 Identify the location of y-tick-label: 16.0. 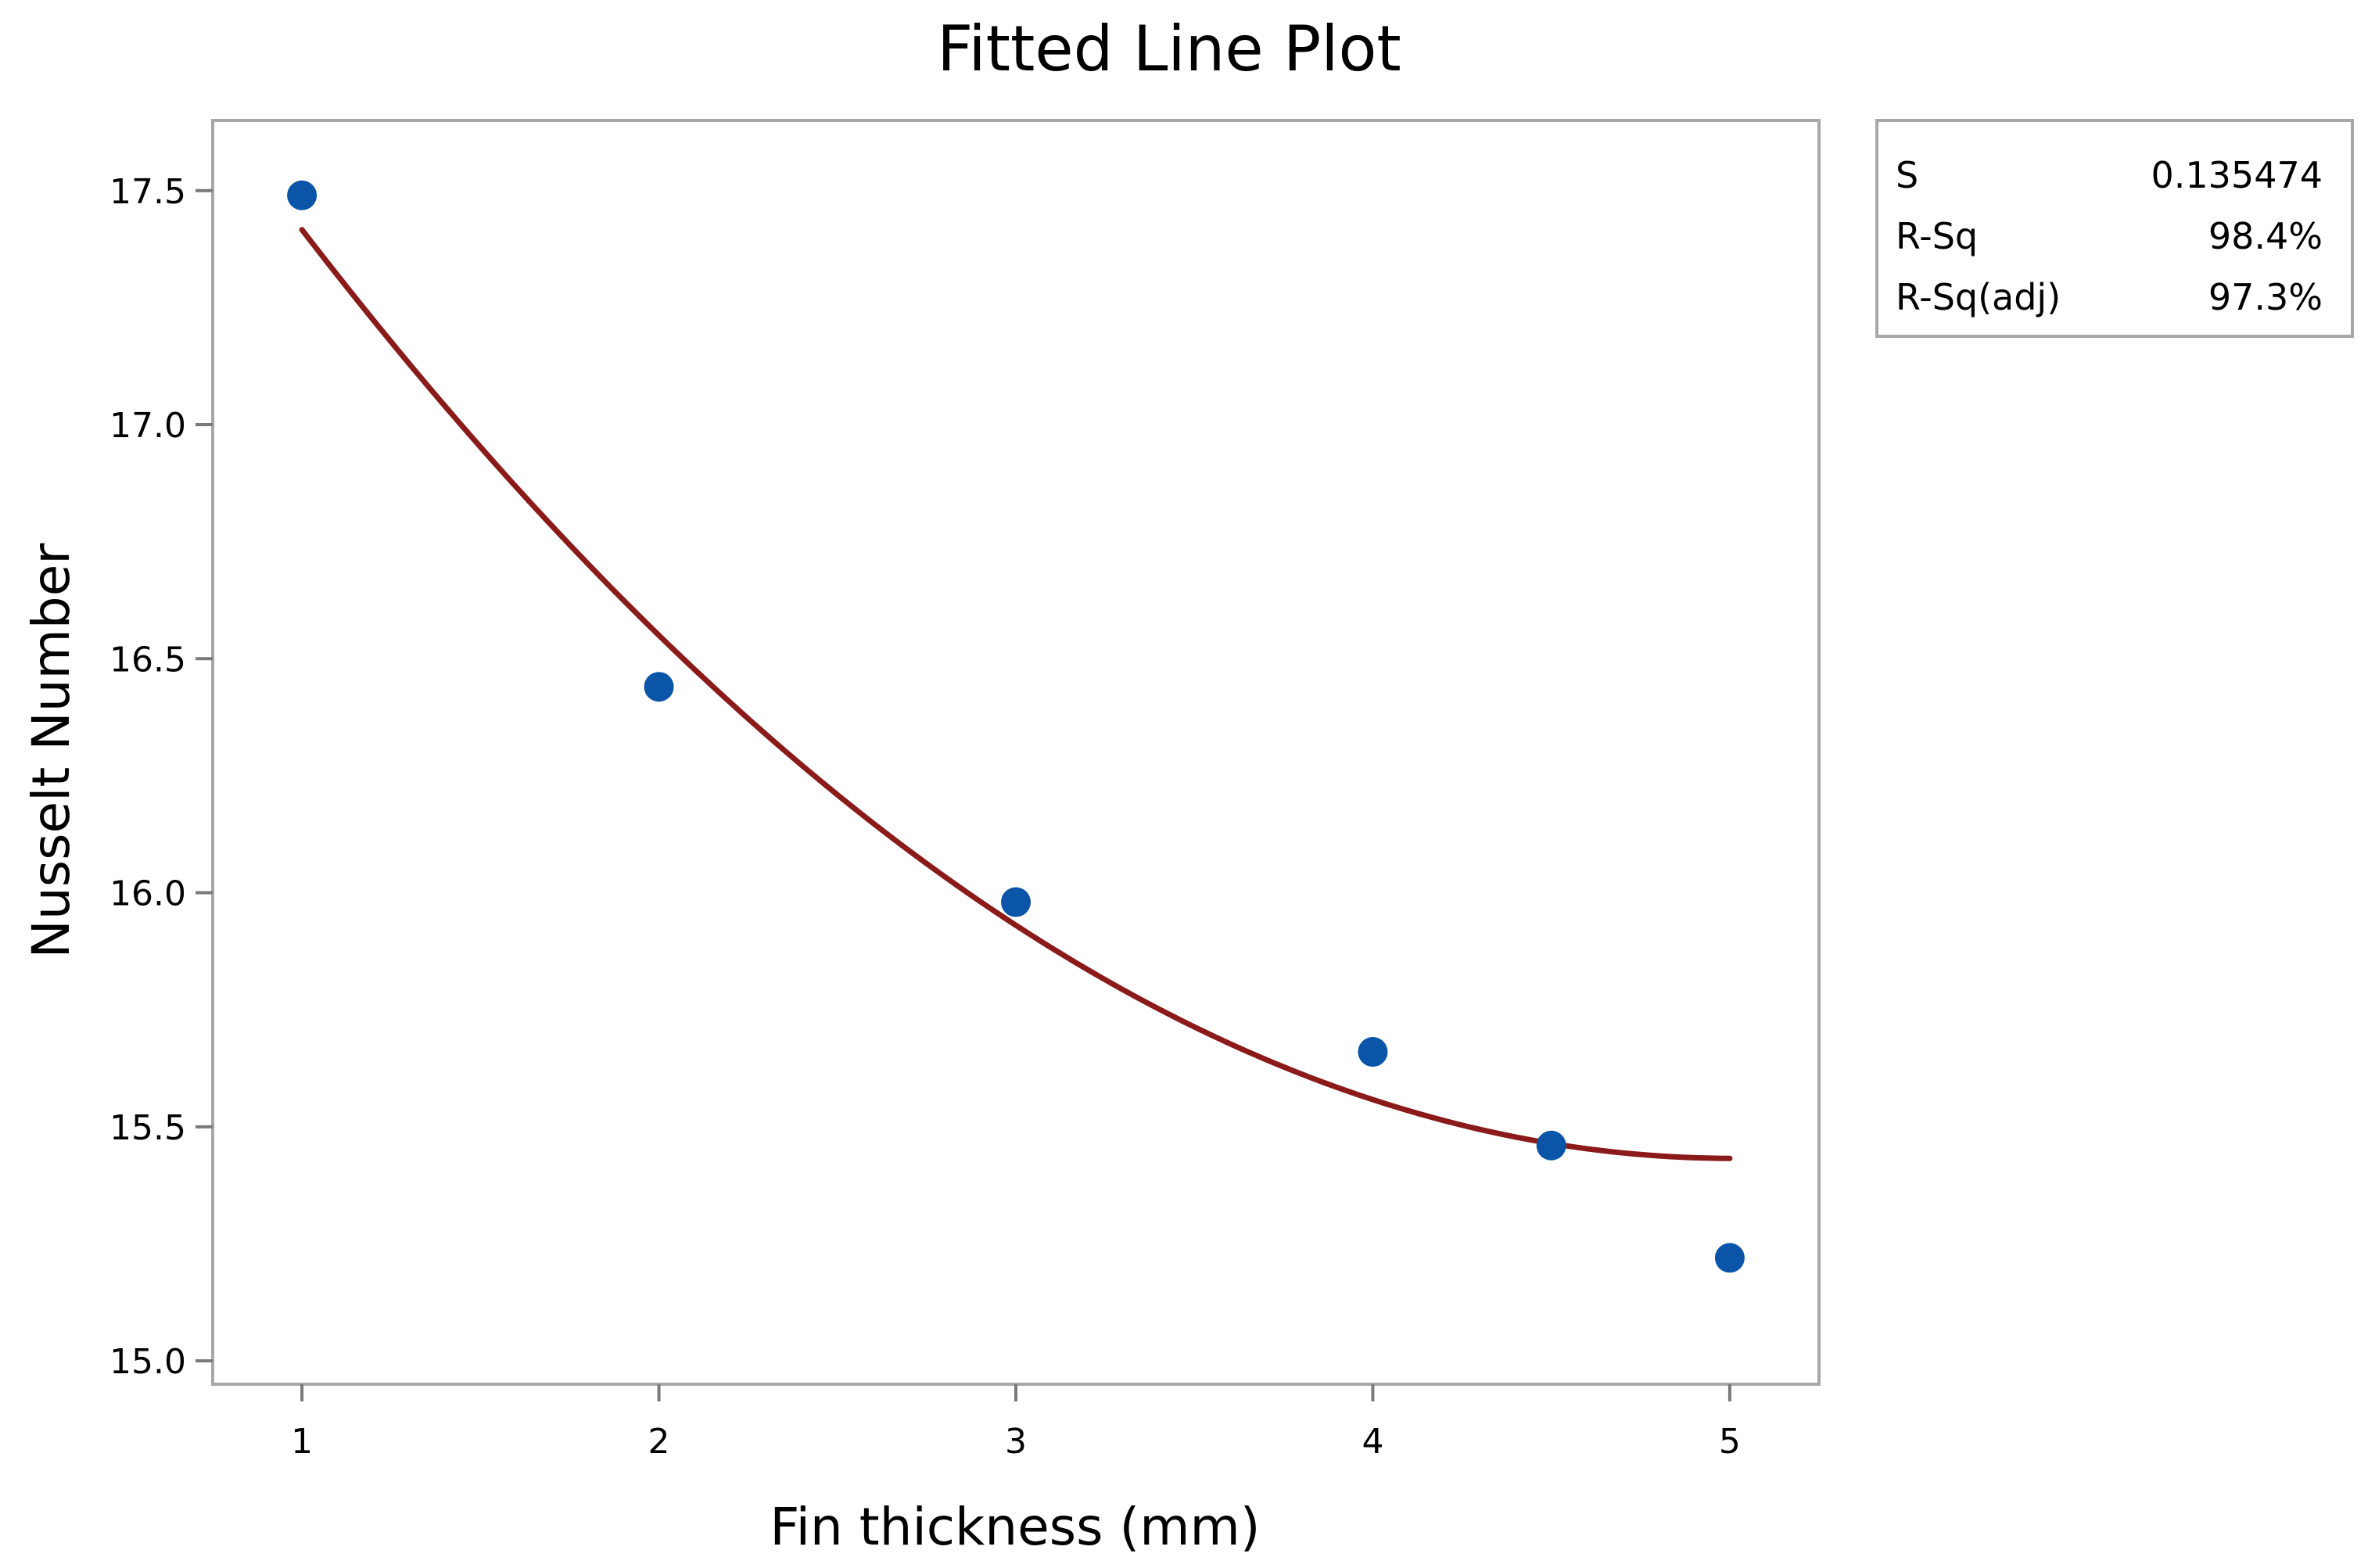
(148, 894).